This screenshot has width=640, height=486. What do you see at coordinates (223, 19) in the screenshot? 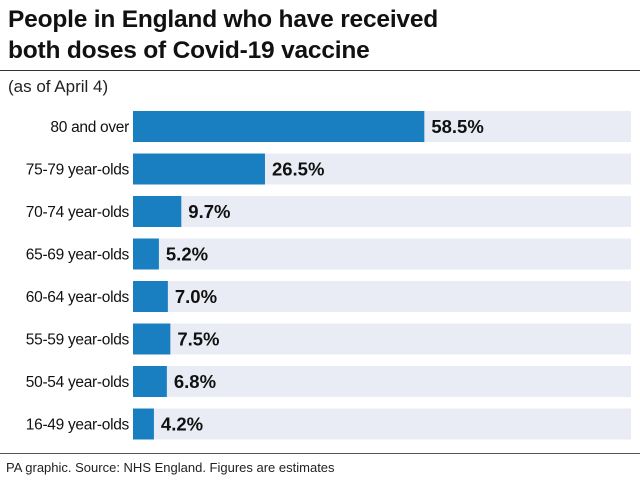
I see `chart-title-line-1: People in England who have received` at bounding box center [223, 19].